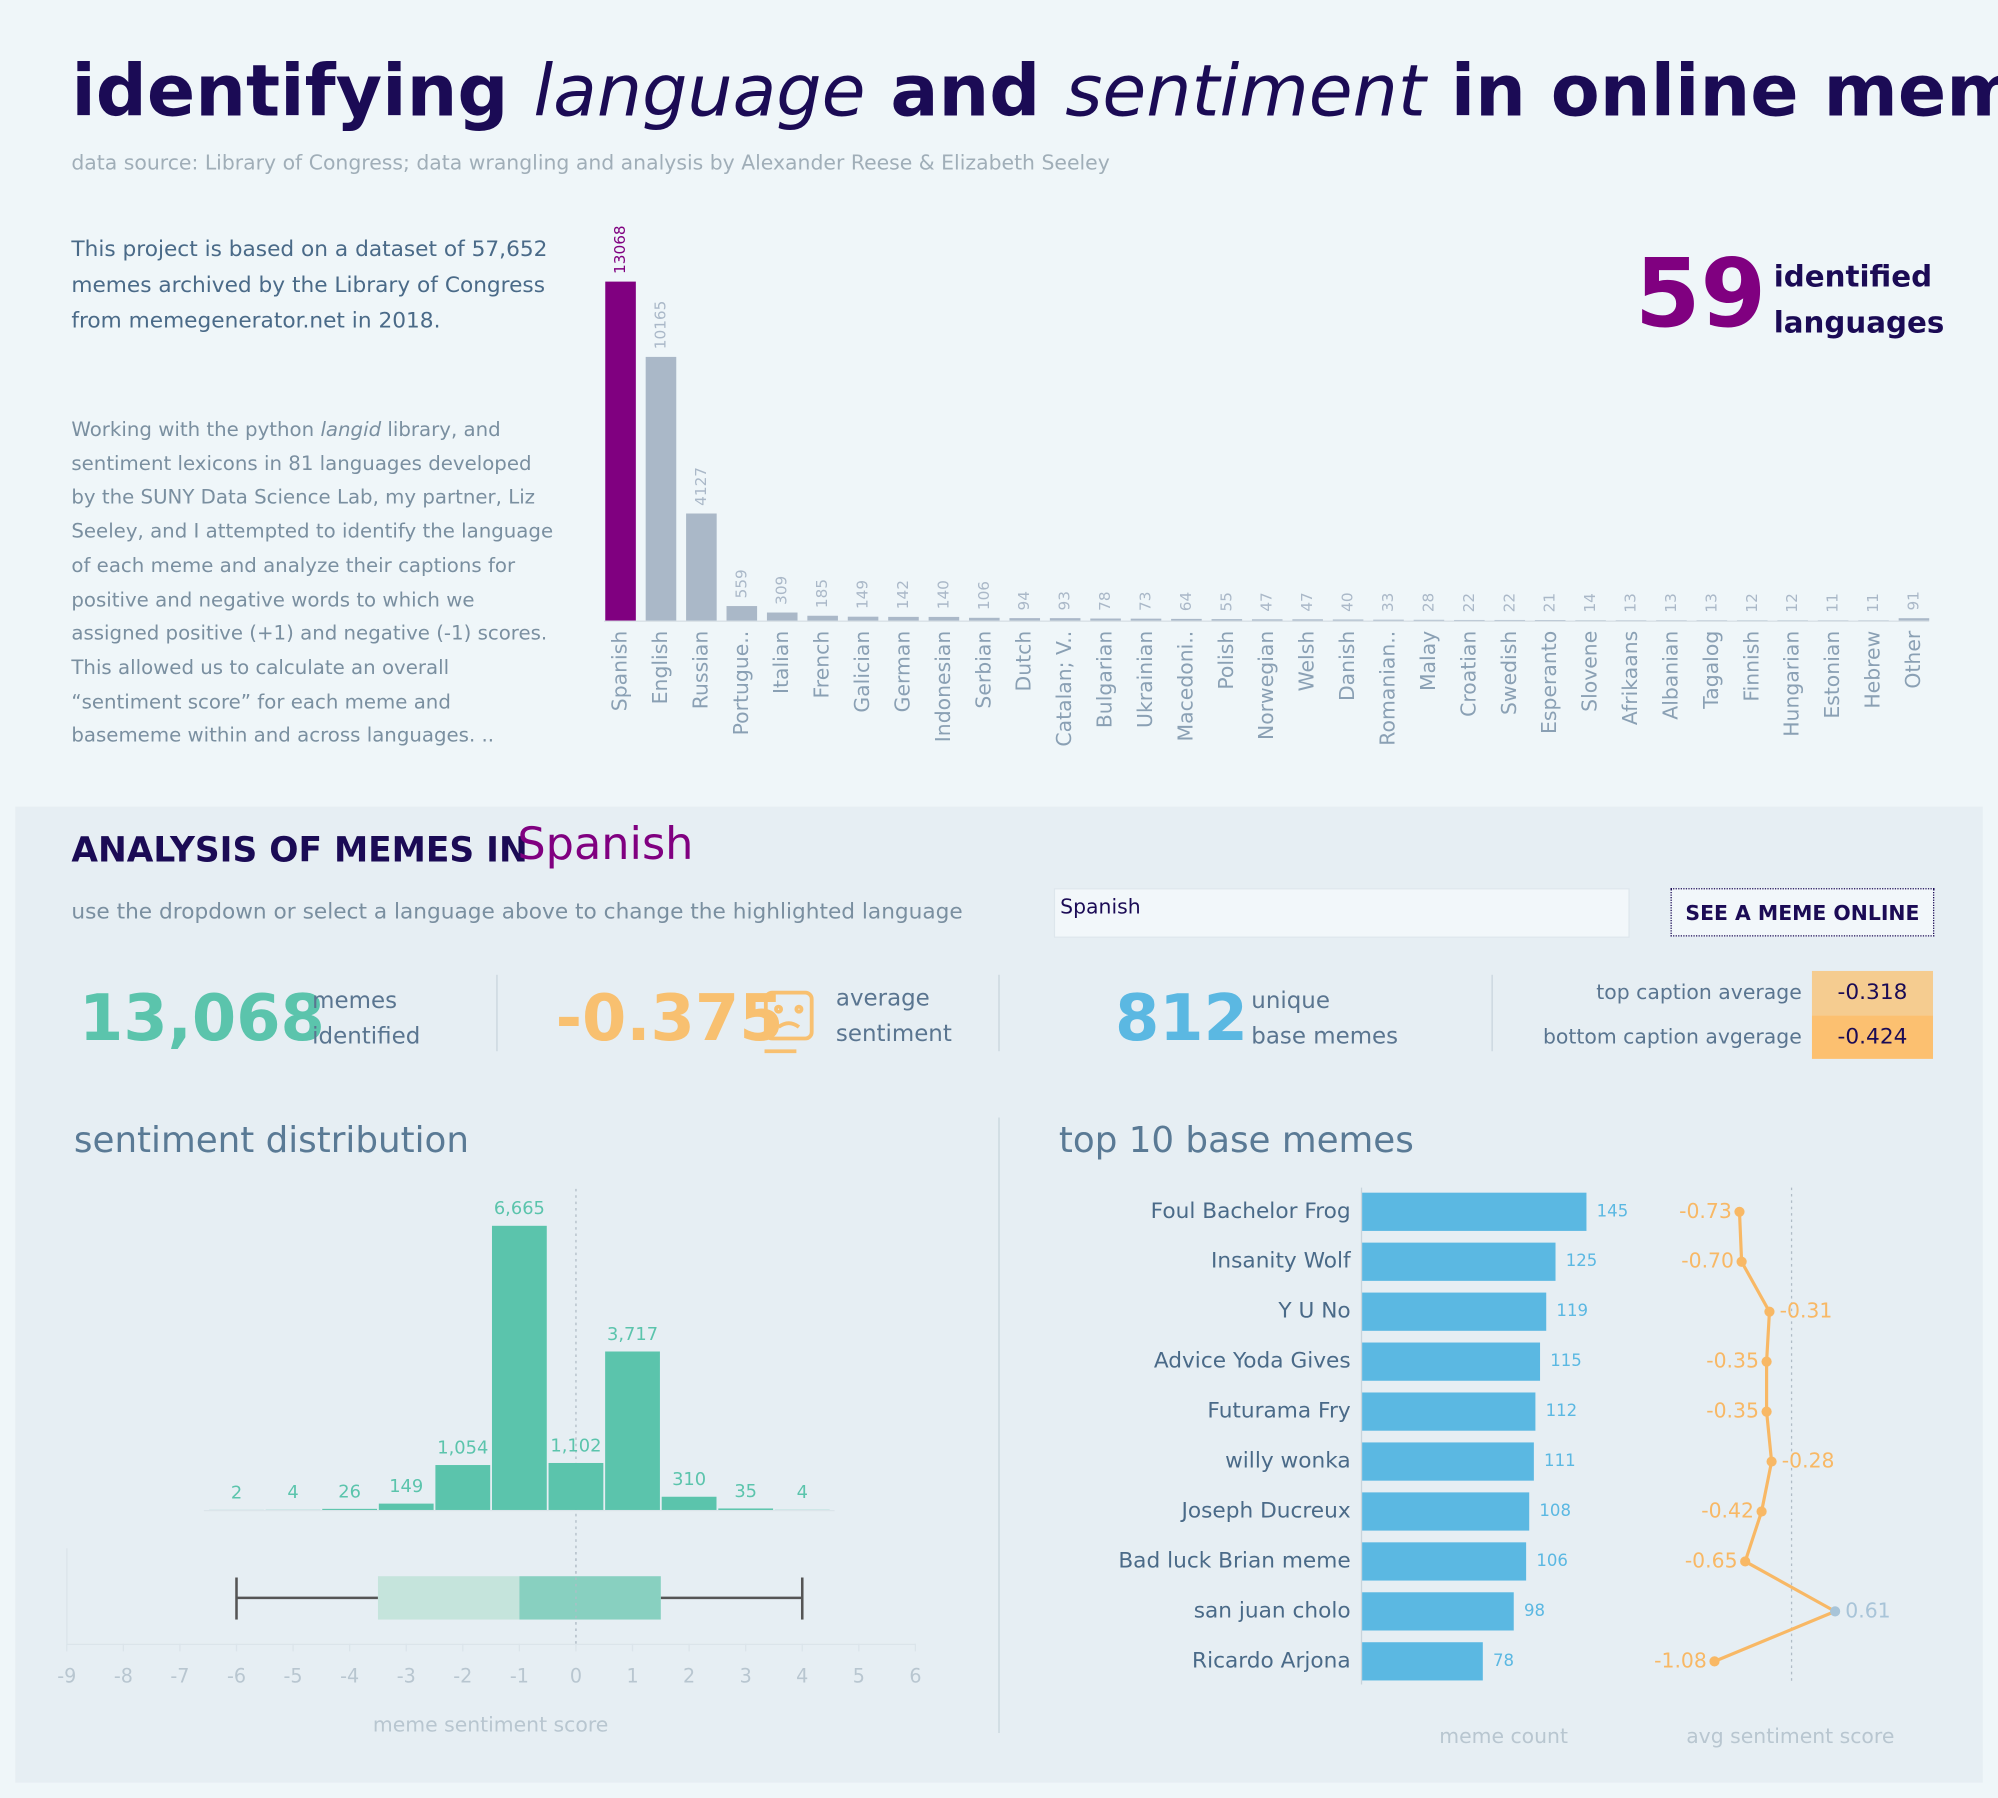  I want to click on value-label: 140, so click(943, 594).